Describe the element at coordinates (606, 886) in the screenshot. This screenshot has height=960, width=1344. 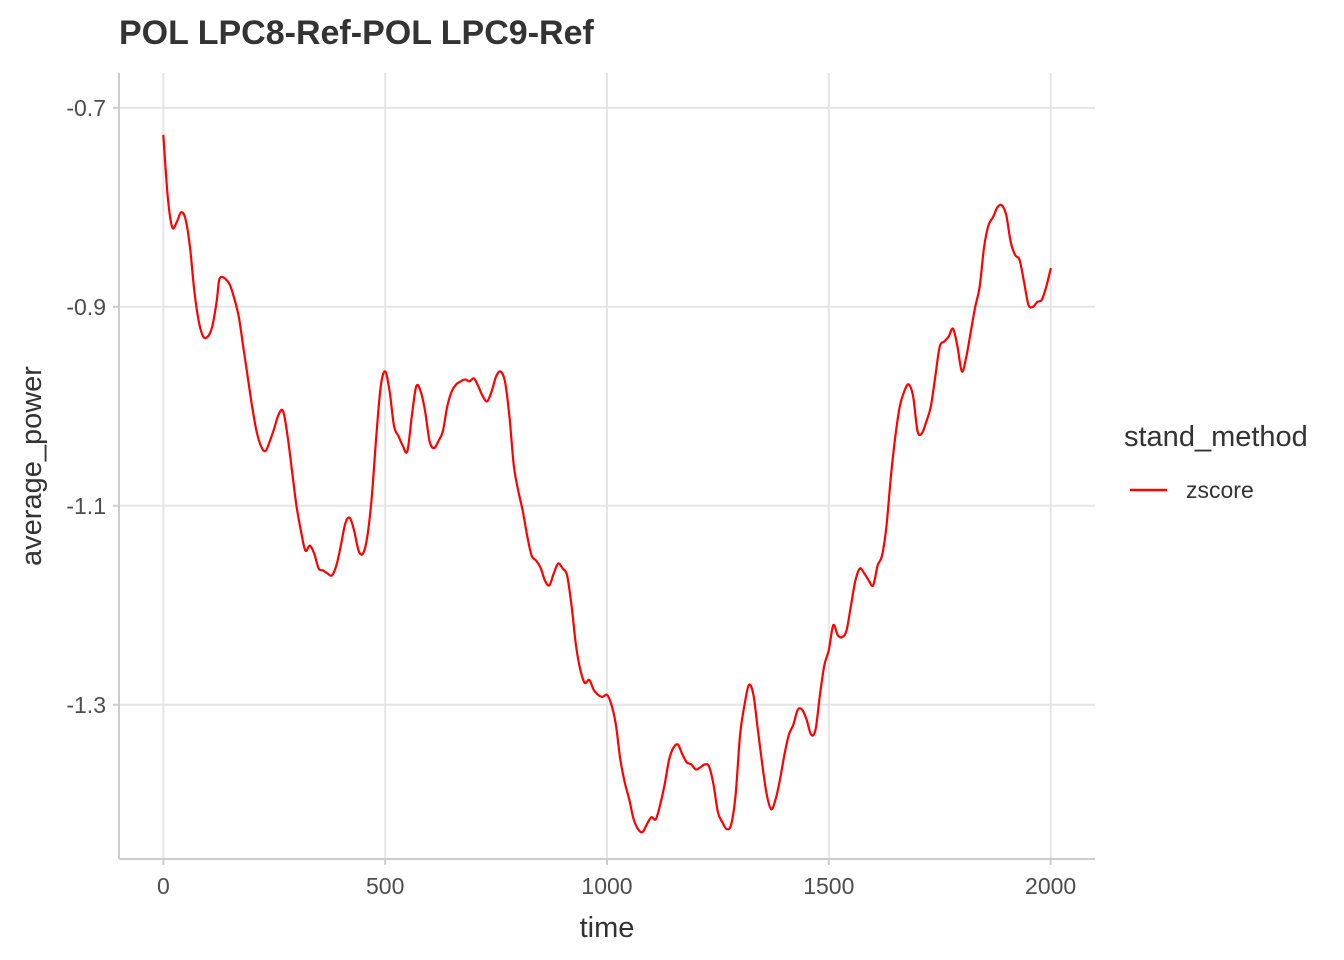
I see `x-tick-label: 1000` at that location.